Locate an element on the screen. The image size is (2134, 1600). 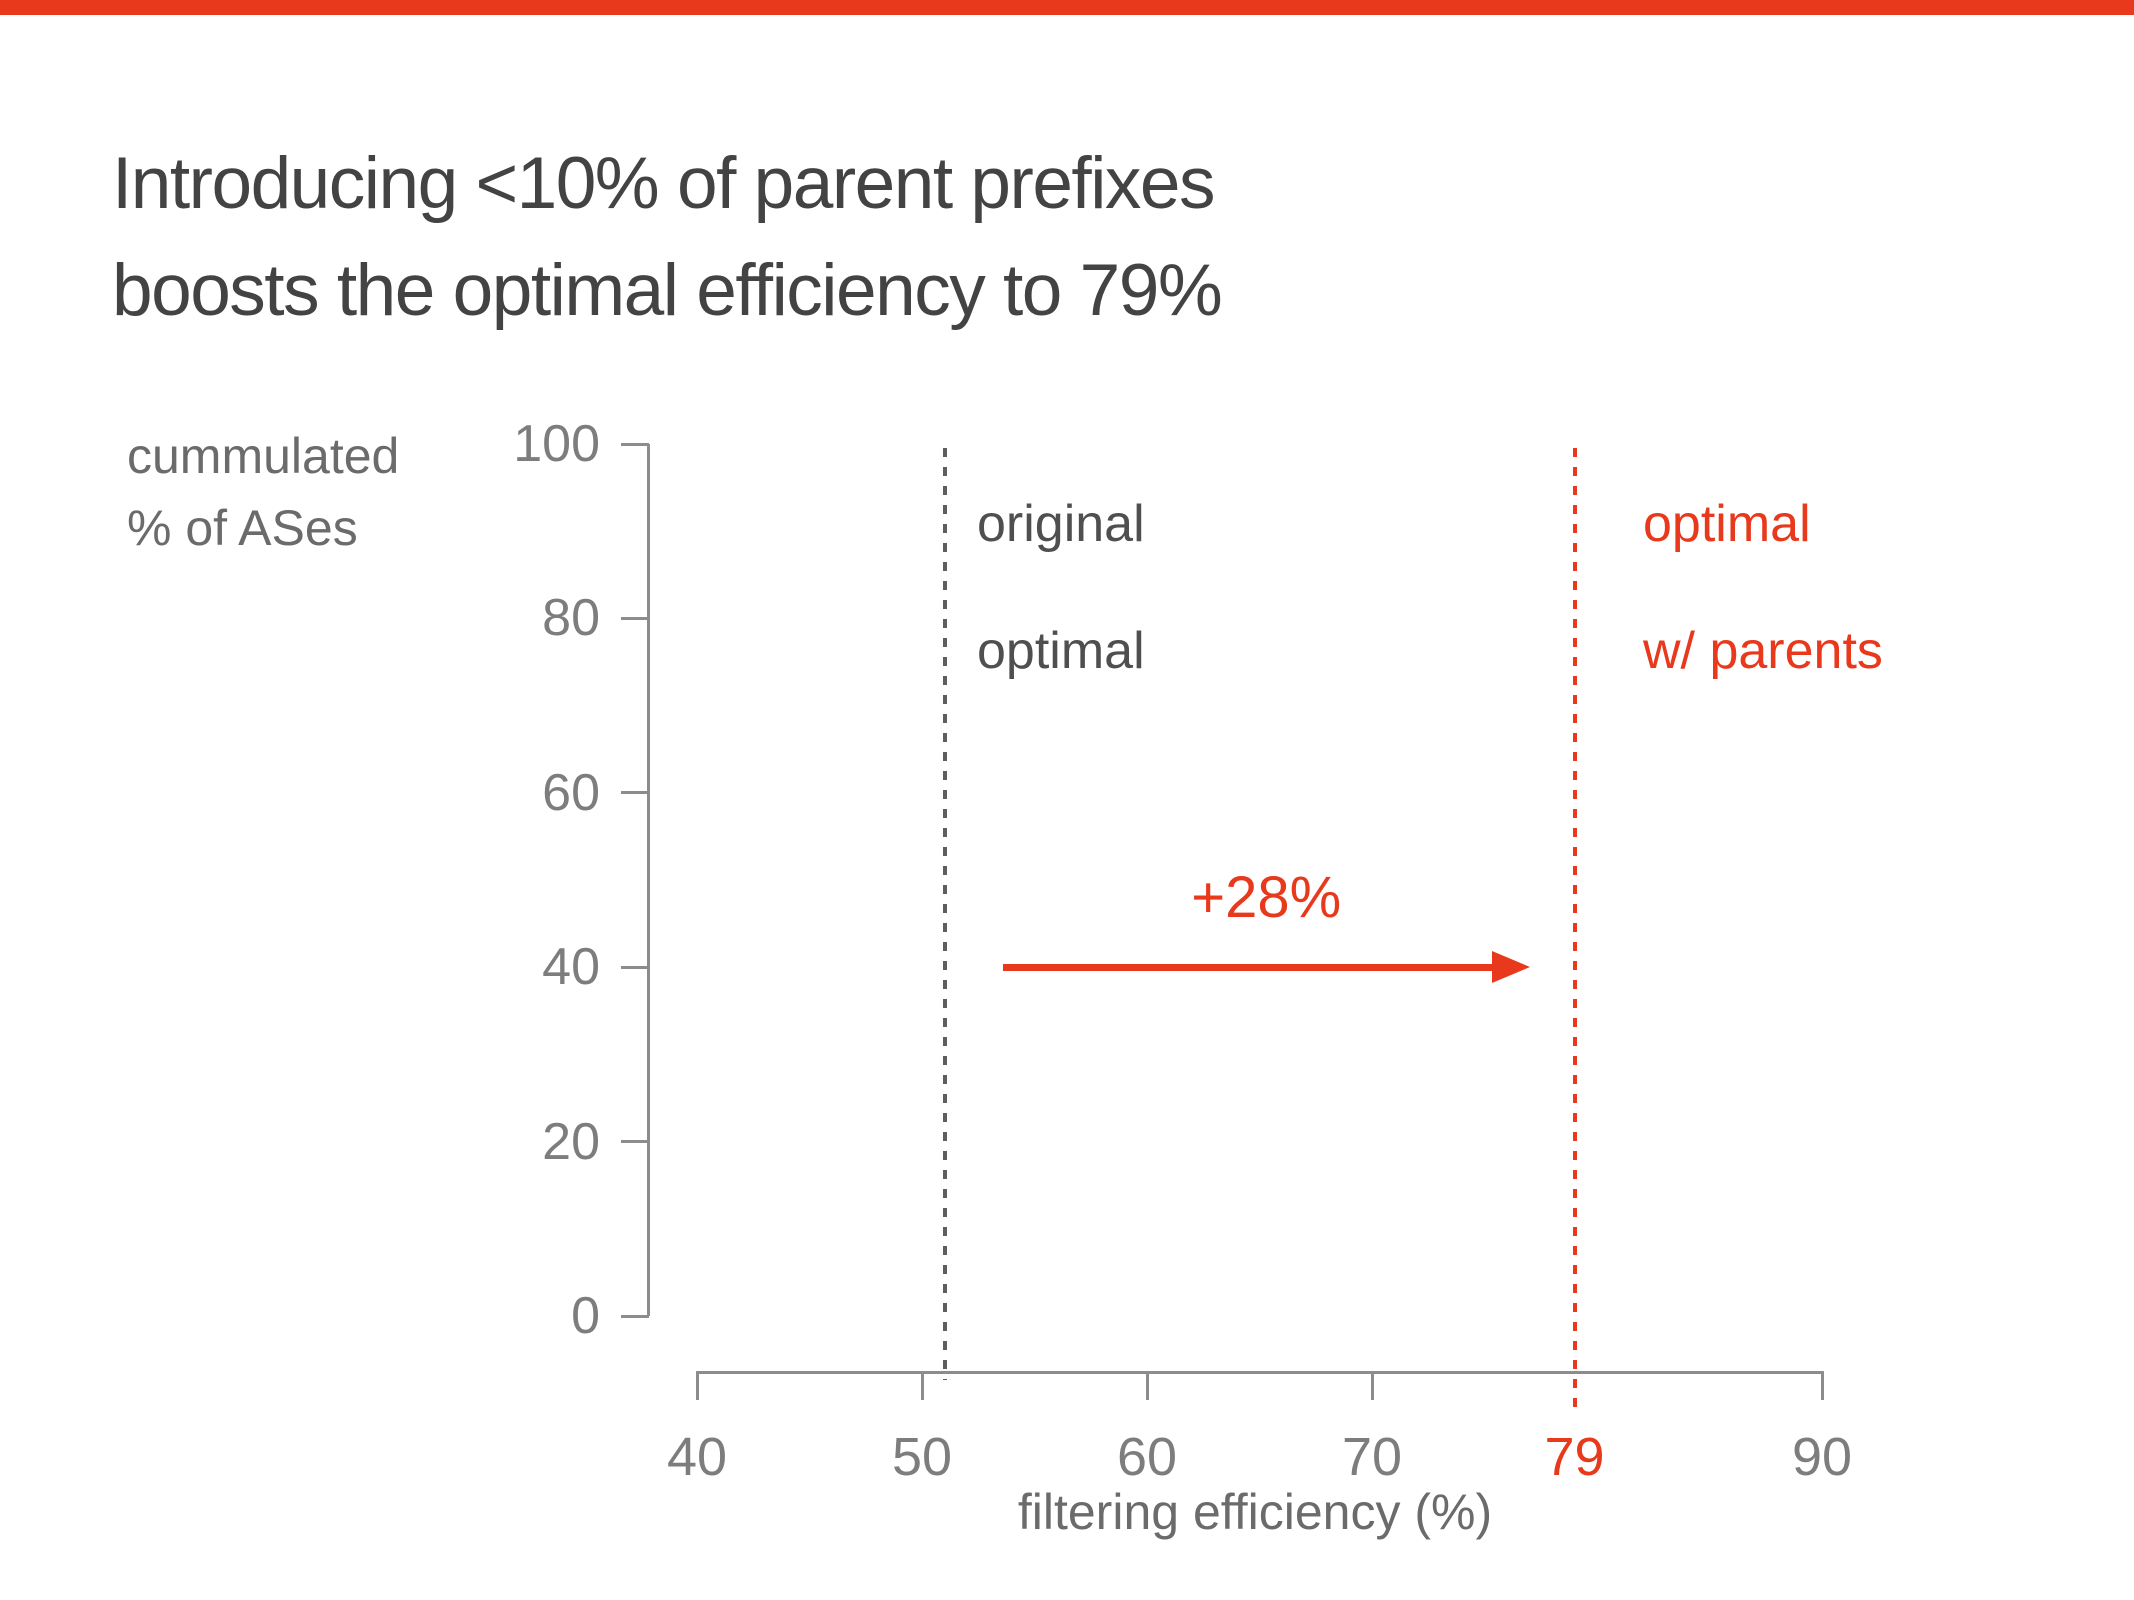
gain-arrow-label: +28% is located at coordinates (1266, 897).